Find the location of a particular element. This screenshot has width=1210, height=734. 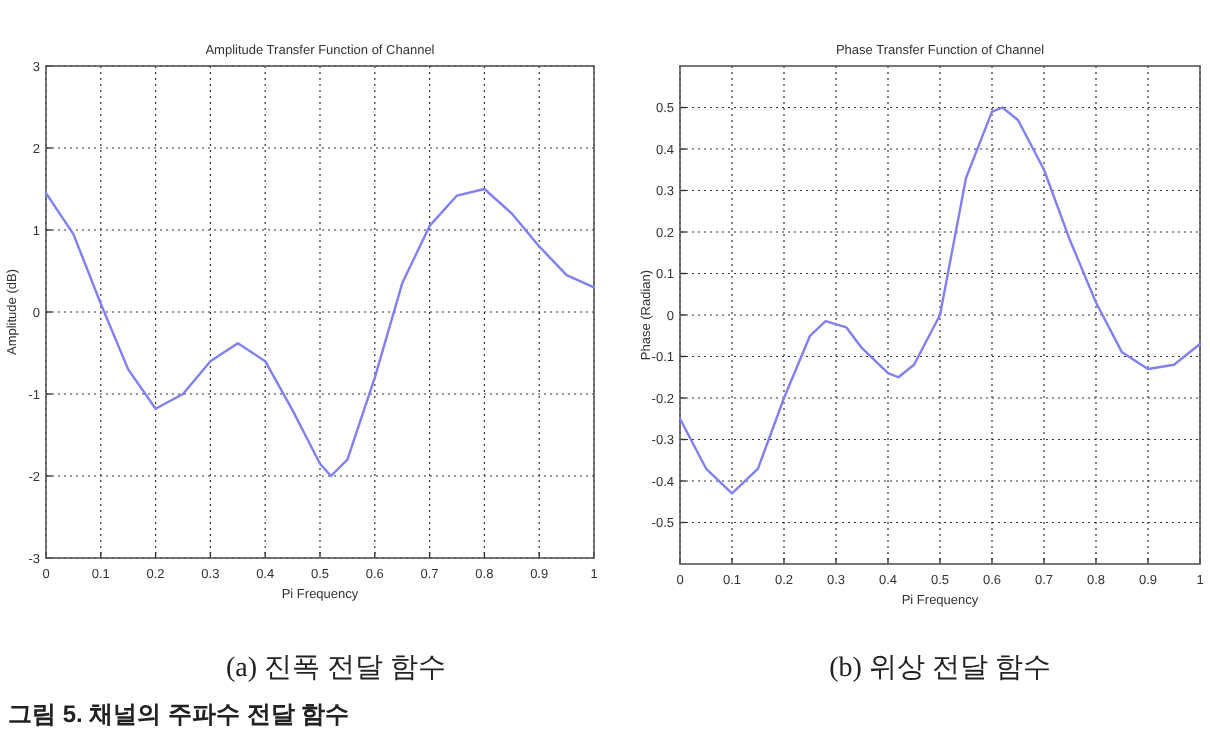

caption: 그림 5. 채널의 주파수 전달 함수 is located at coordinates (179, 714).